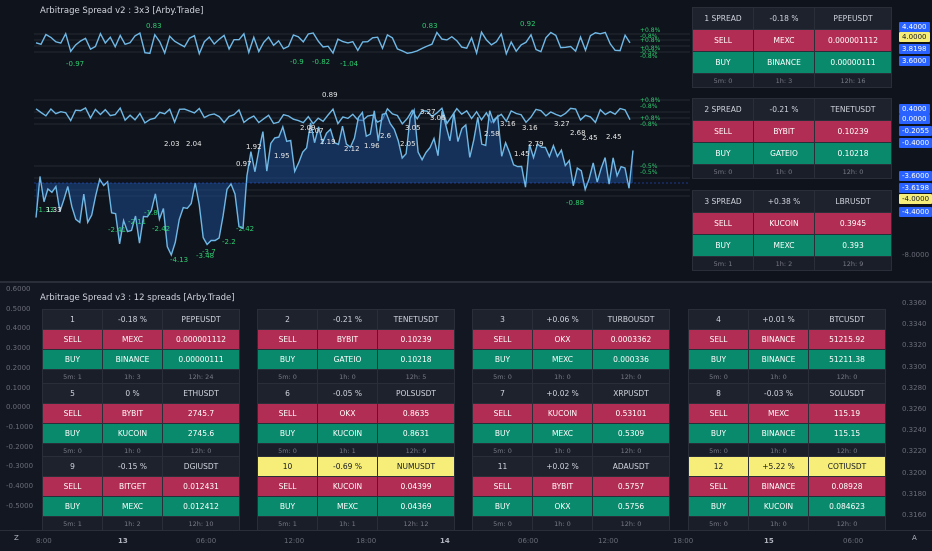 The width and height of the screenshot is (932, 551). Describe the element at coordinates (650, 40) in the screenshot. I see `percent-label: +0.8%` at that location.